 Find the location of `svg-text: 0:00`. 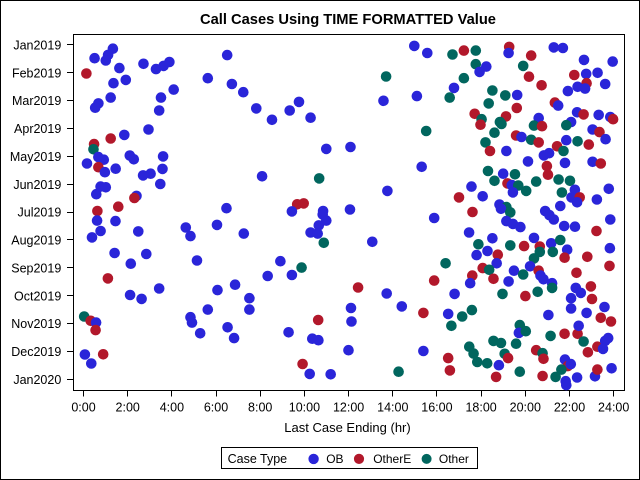

svg-text: 0:00 is located at coordinates (83, 408).